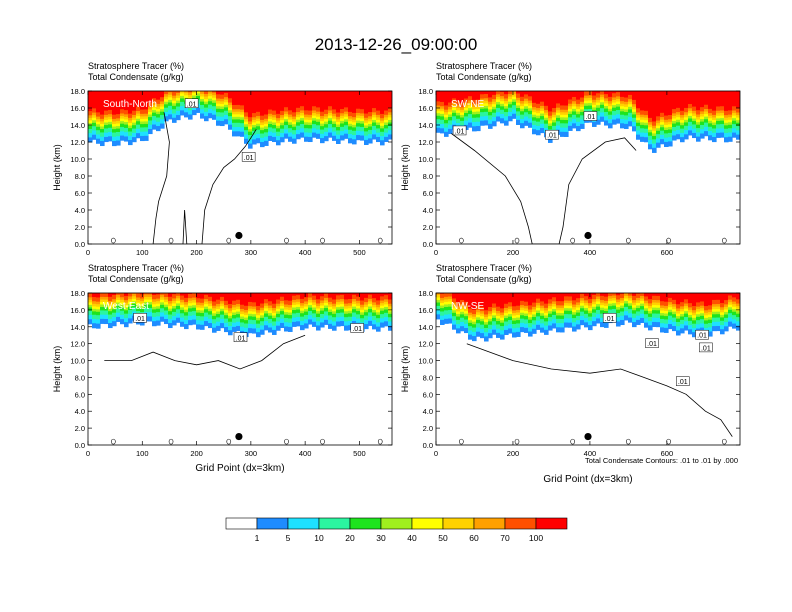  I want to click on y-axis-label: Height (km), so click(57, 369).